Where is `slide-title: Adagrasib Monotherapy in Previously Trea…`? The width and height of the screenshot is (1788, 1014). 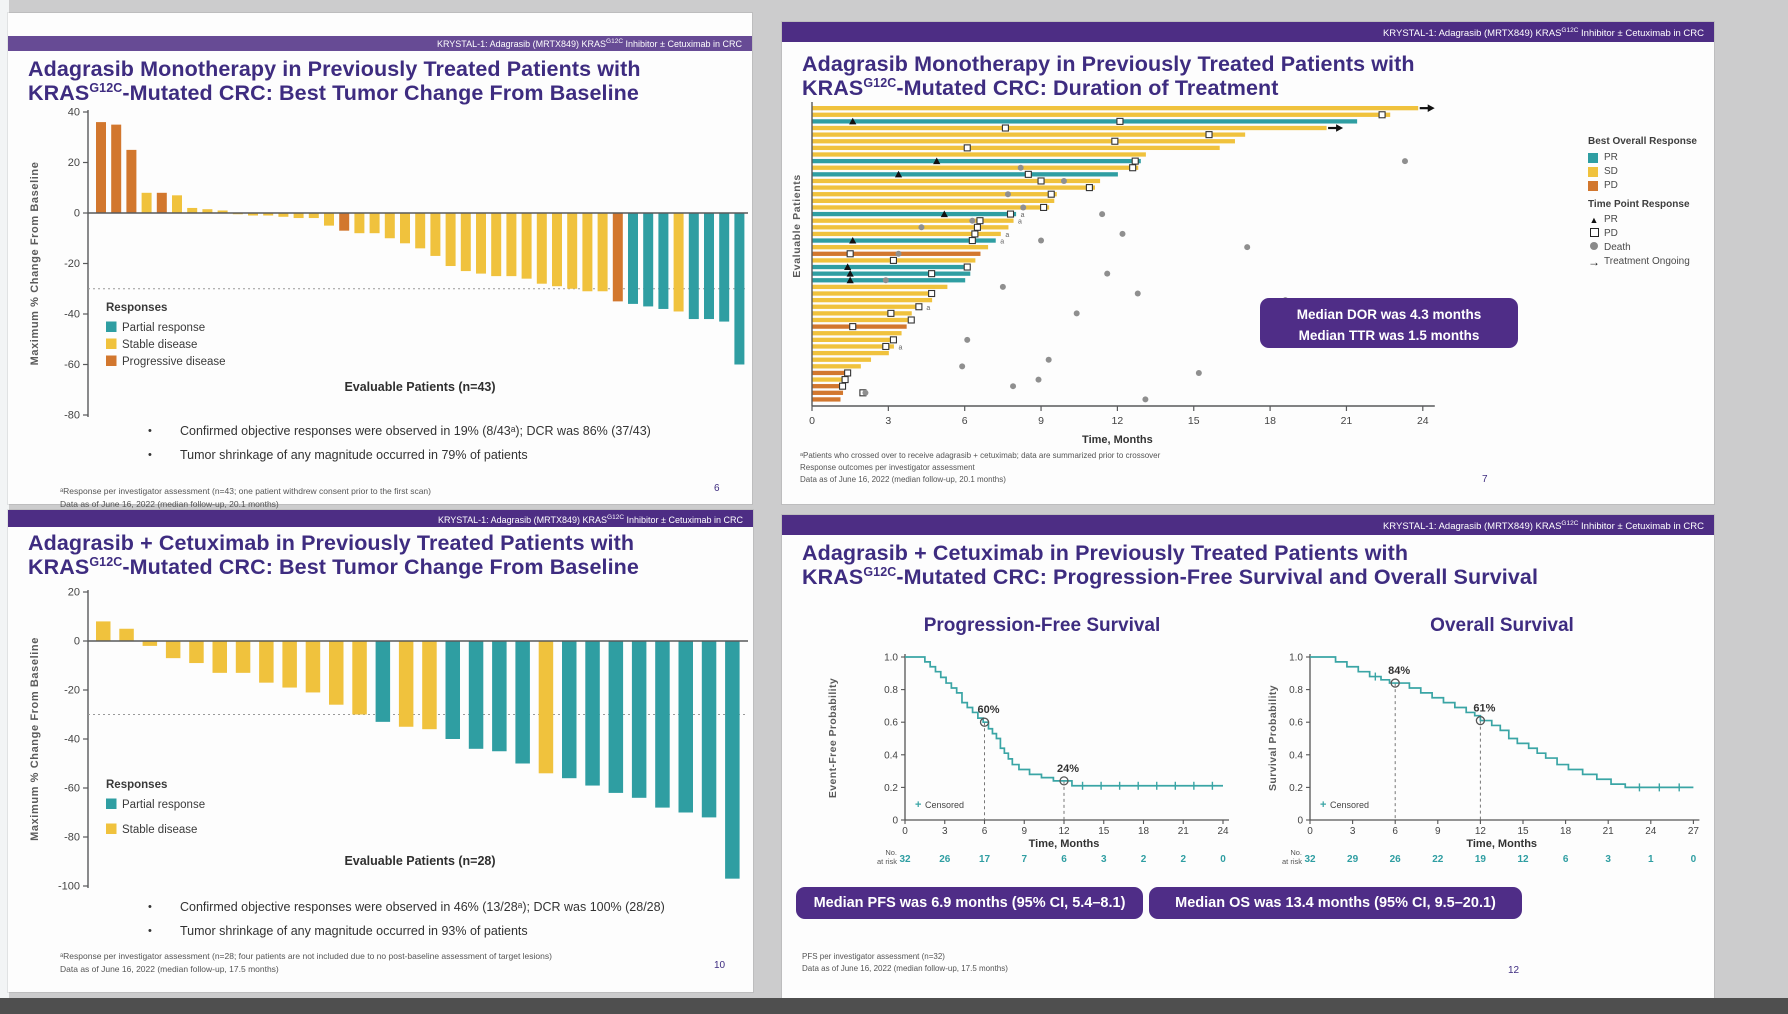
slide-title: Adagrasib Monotherapy in Previously Trea… is located at coordinates (1108, 76).